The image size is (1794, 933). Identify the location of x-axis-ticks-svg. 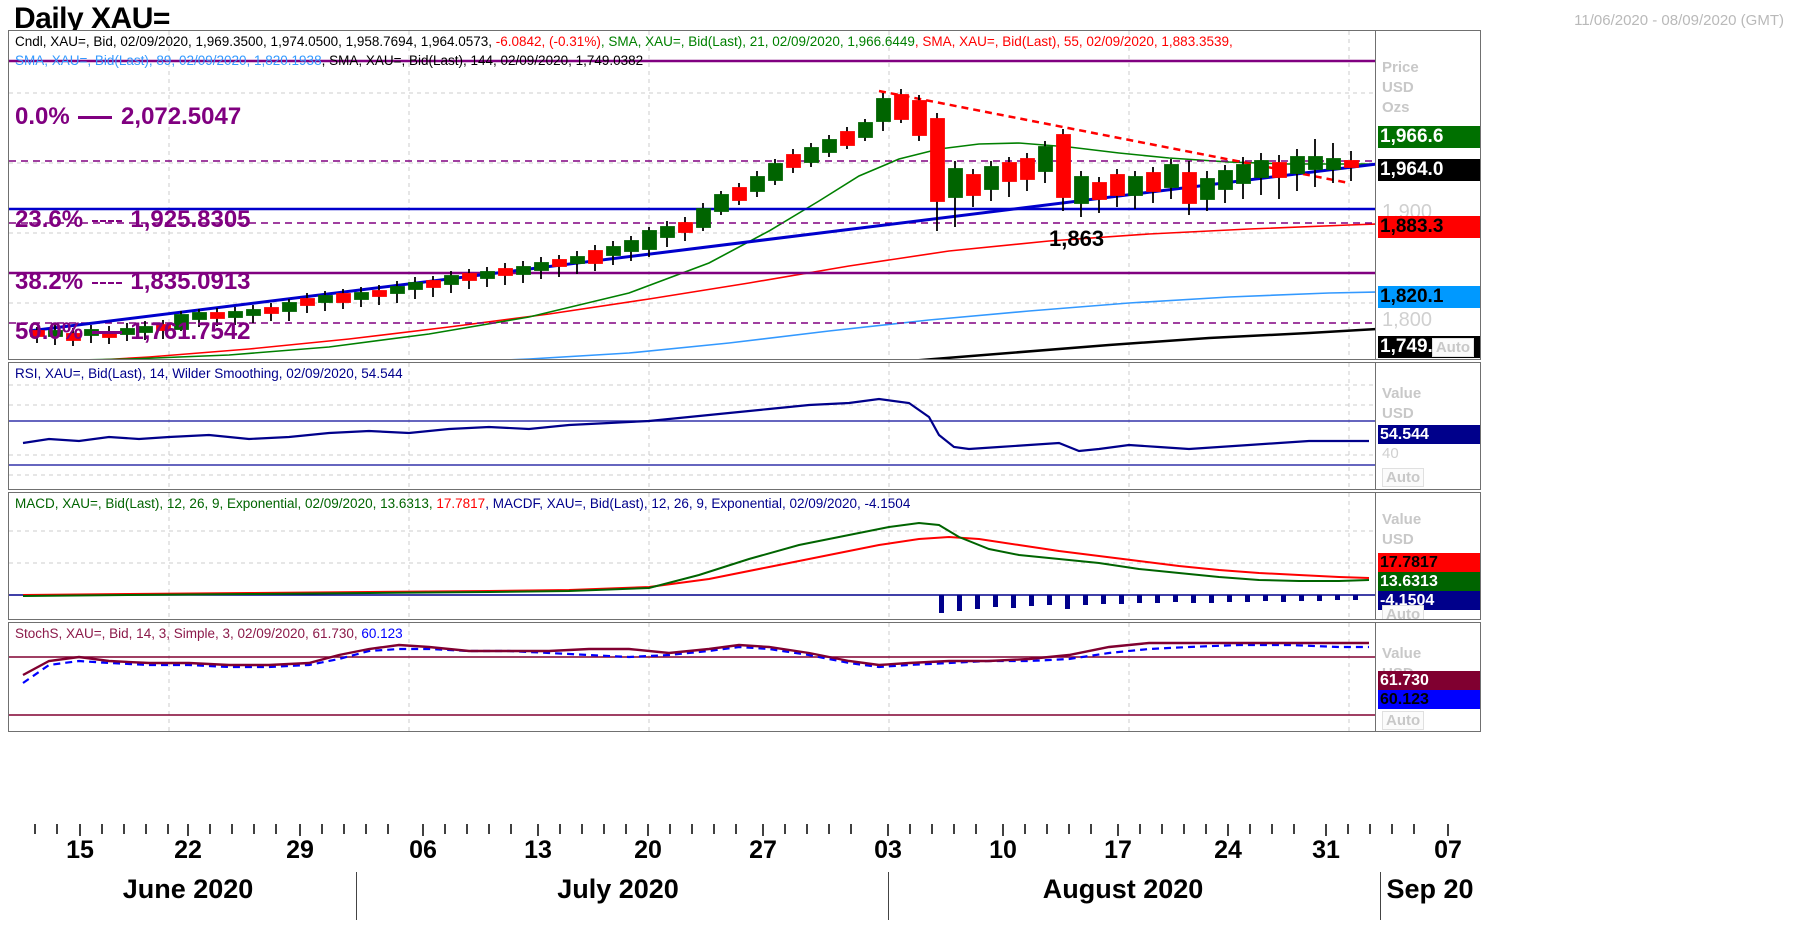
(741, 830).